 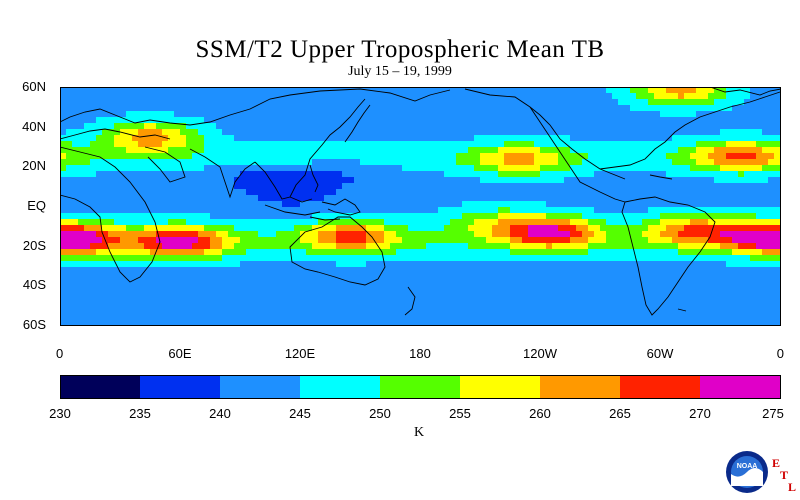 I want to click on latitude-label: 60N, so click(x=34, y=86).